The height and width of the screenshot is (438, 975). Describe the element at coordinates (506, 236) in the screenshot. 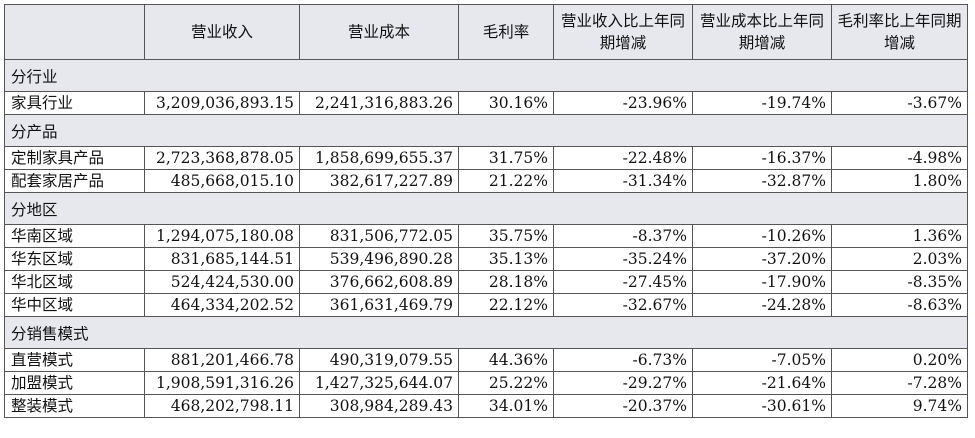

I see `value-cell: 35.75%` at that location.